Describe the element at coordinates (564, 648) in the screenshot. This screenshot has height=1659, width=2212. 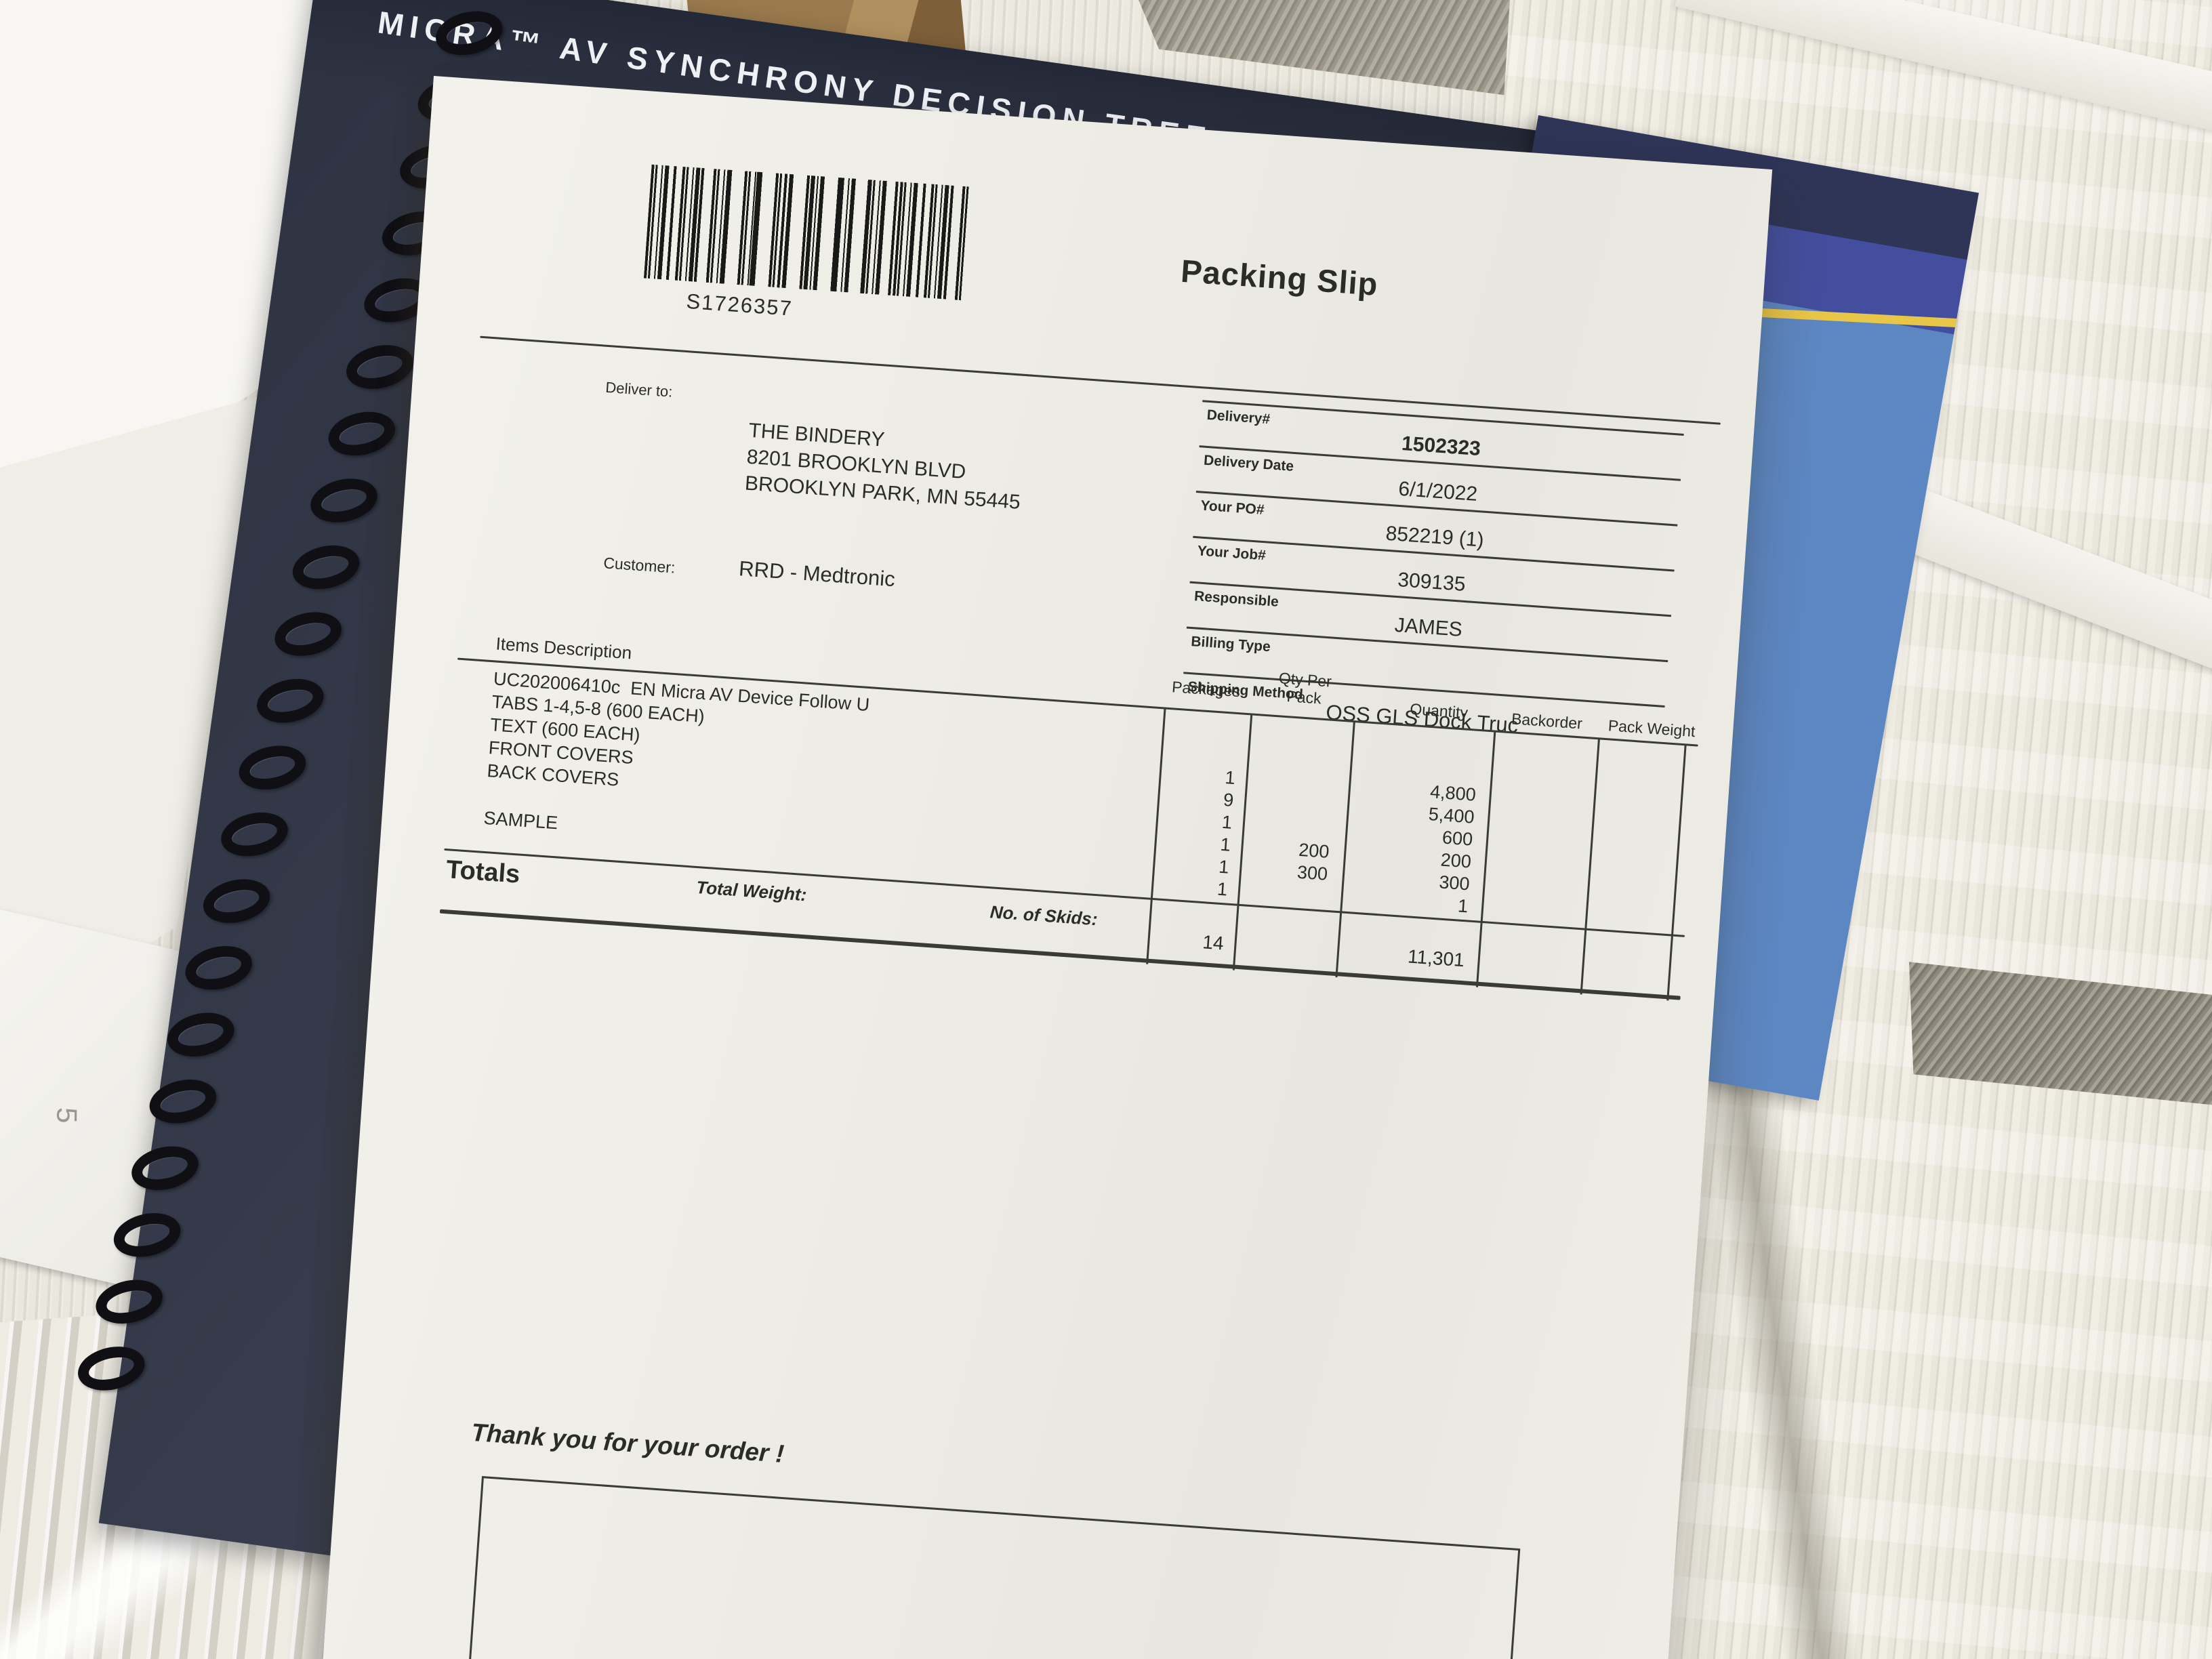
I see `items-section-label: Items Description` at that location.